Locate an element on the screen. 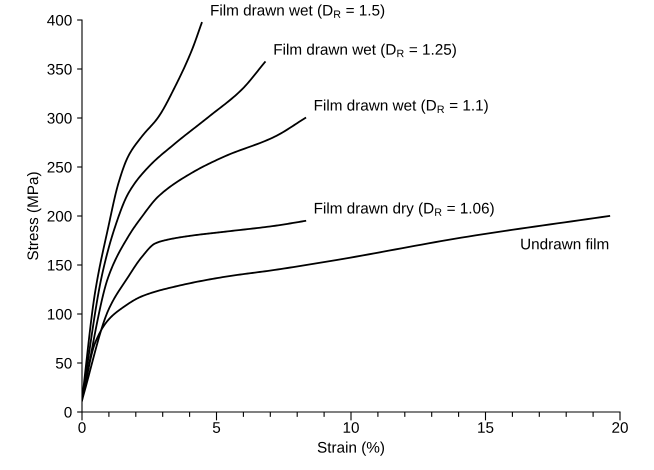 The width and height of the screenshot is (654, 470). series-label: Film drawn wet (D$_{R}$ = 1.1) is located at coordinates (401, 106).